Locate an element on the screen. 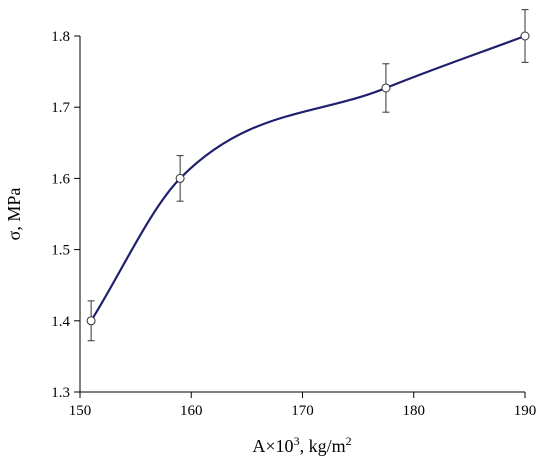 The image size is (550, 466). y-tick-label: 1.6 is located at coordinates (60, 179).